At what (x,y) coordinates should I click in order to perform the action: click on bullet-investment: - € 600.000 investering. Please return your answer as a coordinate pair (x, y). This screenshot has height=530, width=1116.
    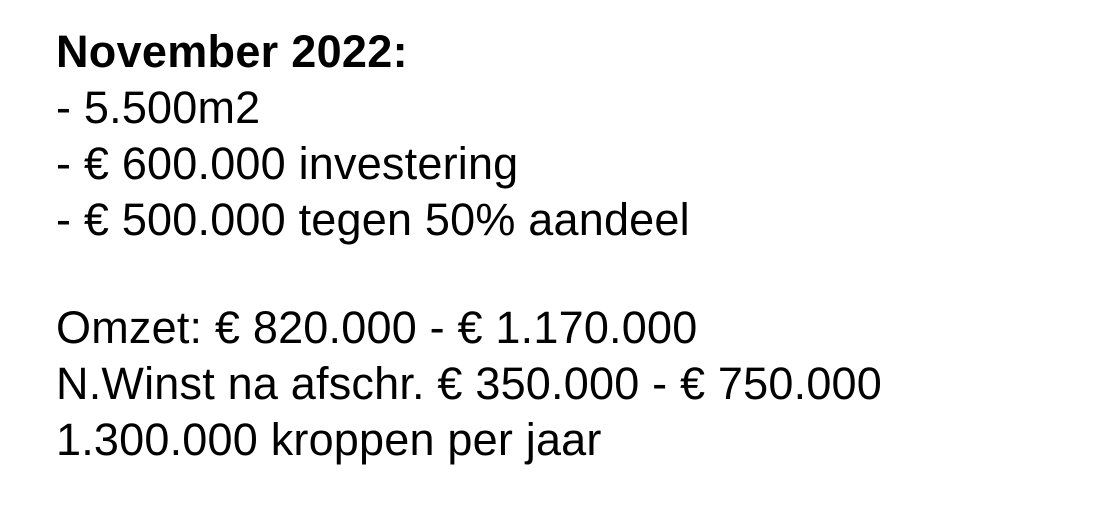
    Looking at the image, I should click on (287, 163).